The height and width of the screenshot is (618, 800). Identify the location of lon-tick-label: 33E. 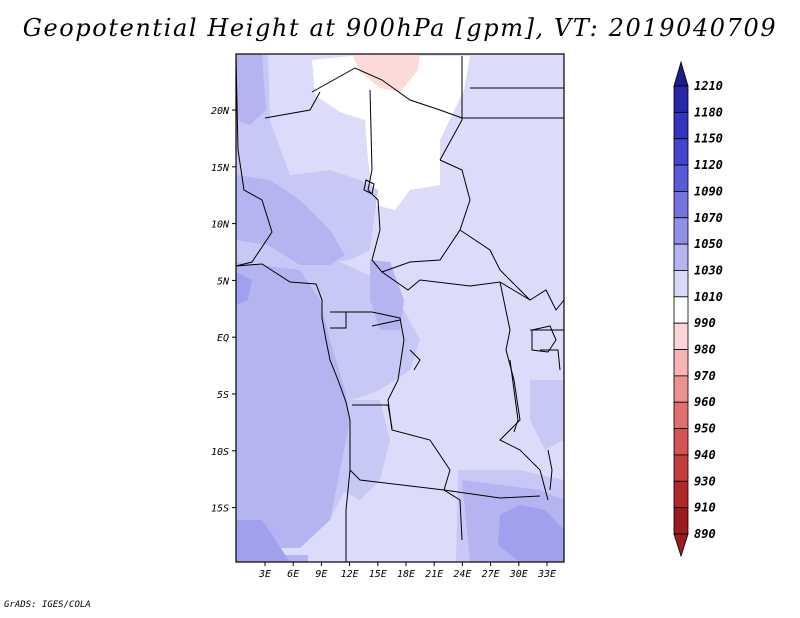
(546, 574).